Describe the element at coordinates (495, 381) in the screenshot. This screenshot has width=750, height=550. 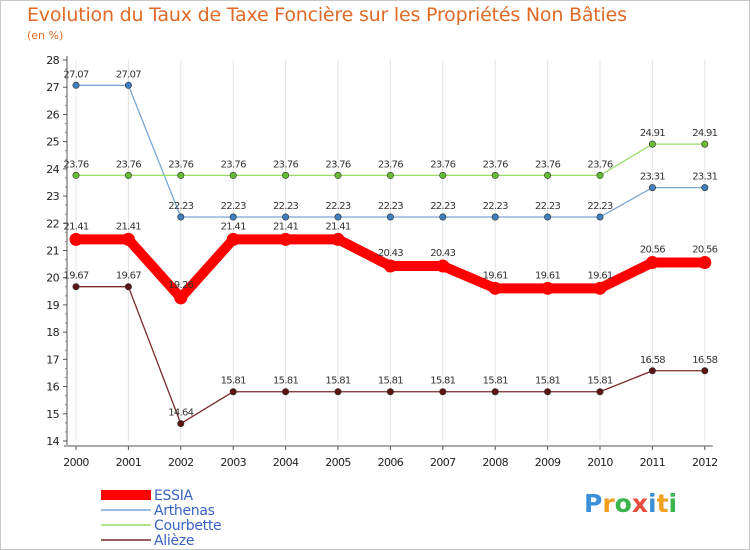
I see `data-label-ali-ze-2008: 15.81` at that location.